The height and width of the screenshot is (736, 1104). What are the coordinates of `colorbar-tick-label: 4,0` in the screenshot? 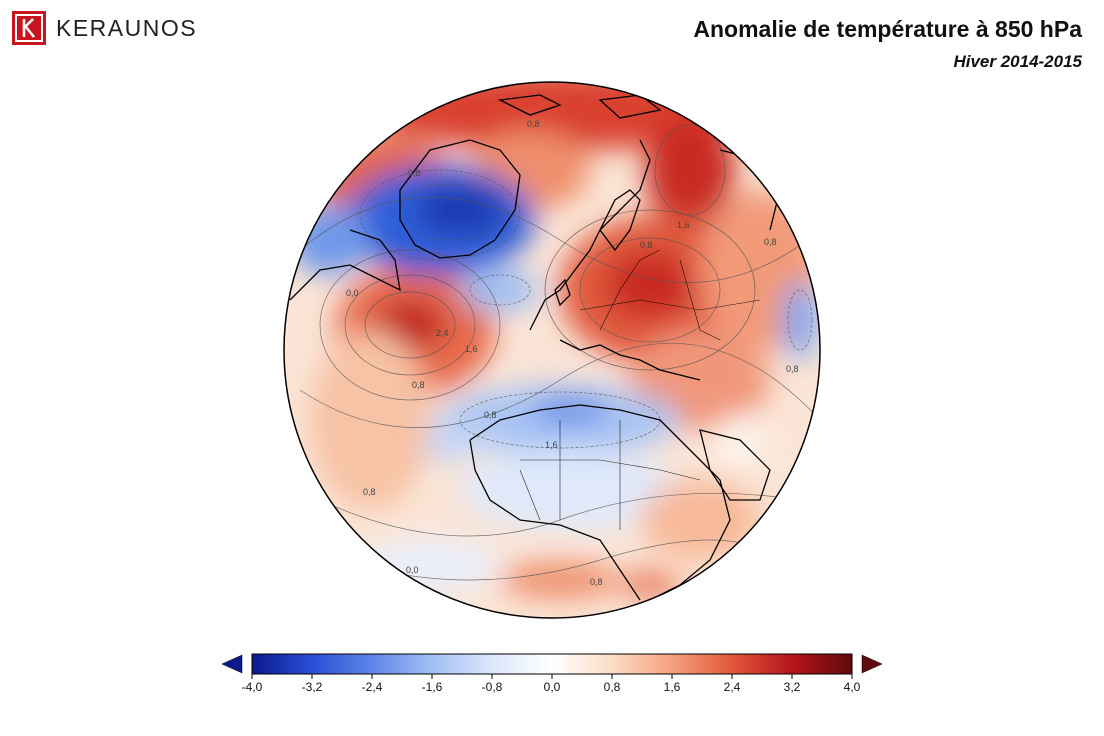 It's located at (852, 687).